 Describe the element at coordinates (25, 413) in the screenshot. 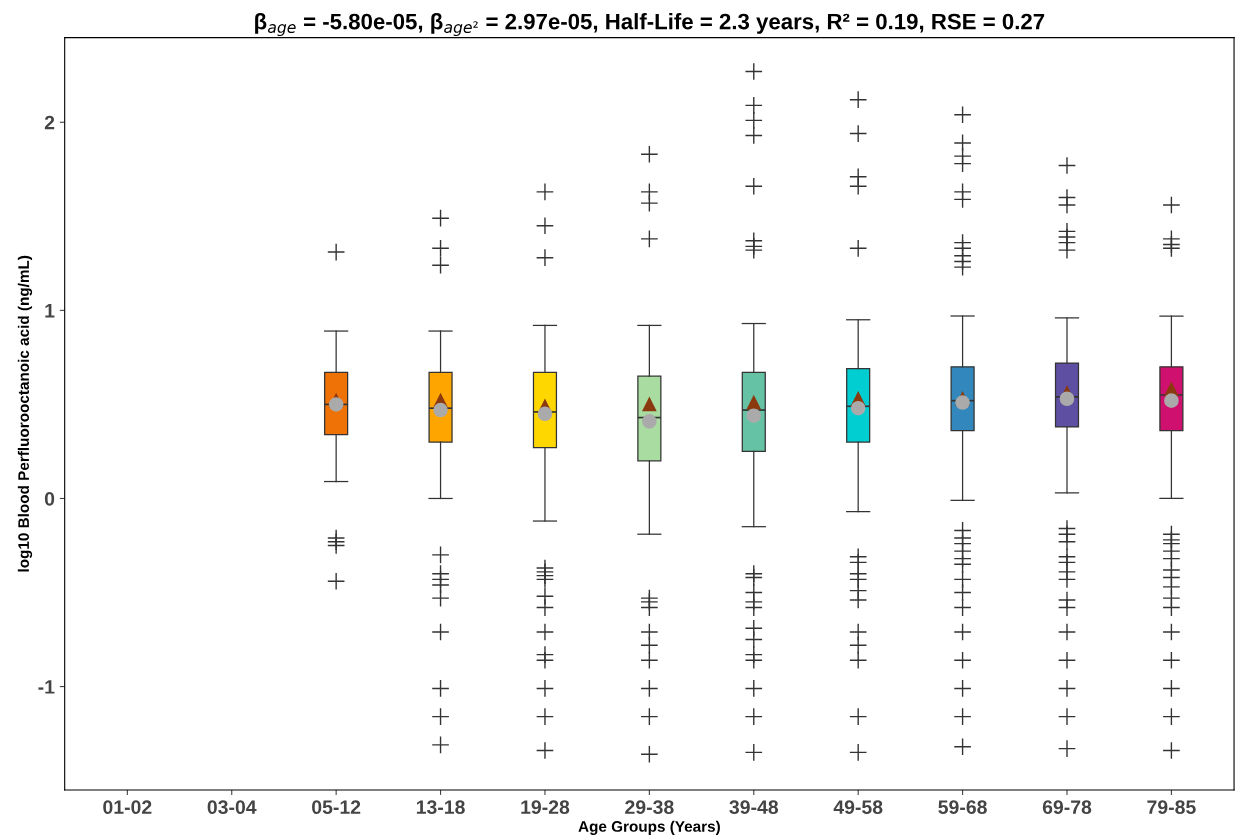

I see `y-axis-title: log10 Blood Perfluorooctanoic acid (ng/mL)` at that location.